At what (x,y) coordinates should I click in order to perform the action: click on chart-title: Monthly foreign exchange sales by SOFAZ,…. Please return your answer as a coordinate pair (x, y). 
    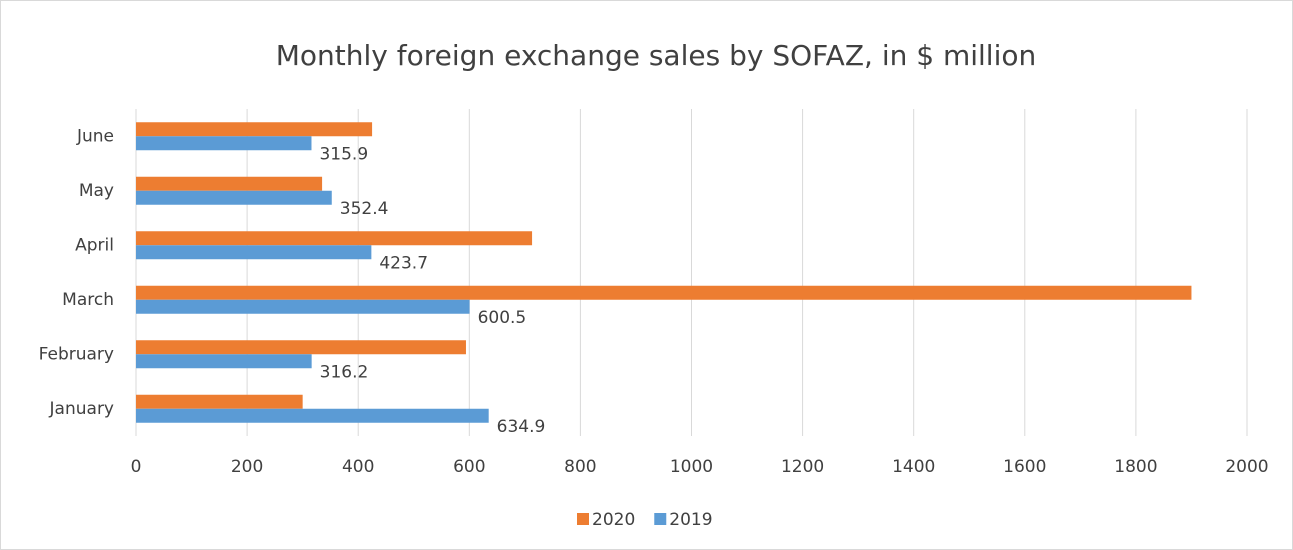
    Looking at the image, I should click on (656, 55).